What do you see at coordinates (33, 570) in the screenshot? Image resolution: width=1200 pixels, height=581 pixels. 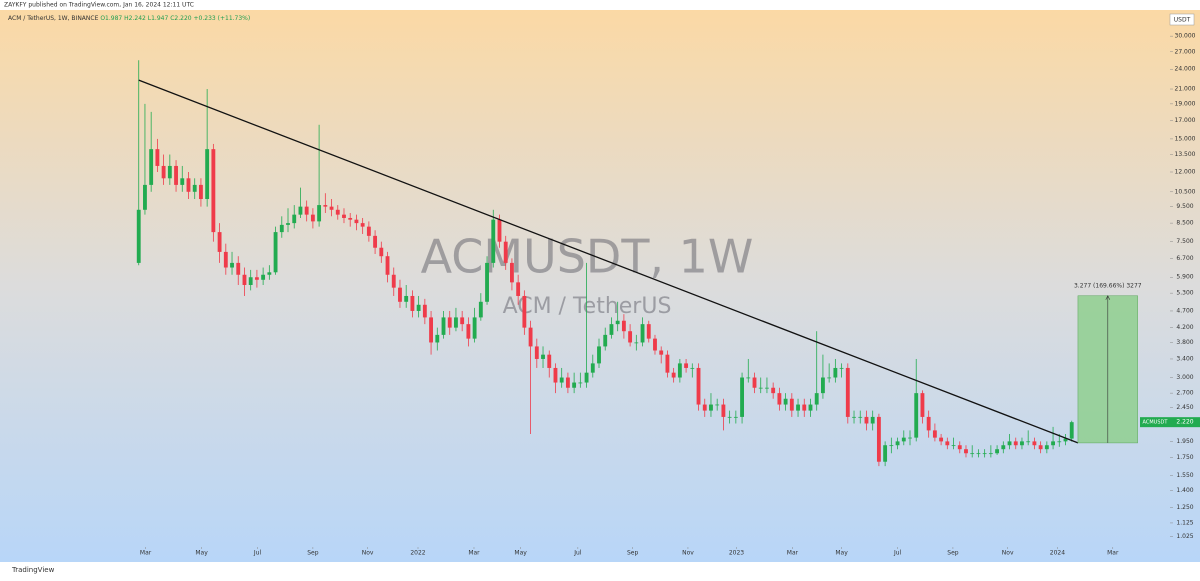 I see `footer-brand: TradingView` at bounding box center [33, 570].